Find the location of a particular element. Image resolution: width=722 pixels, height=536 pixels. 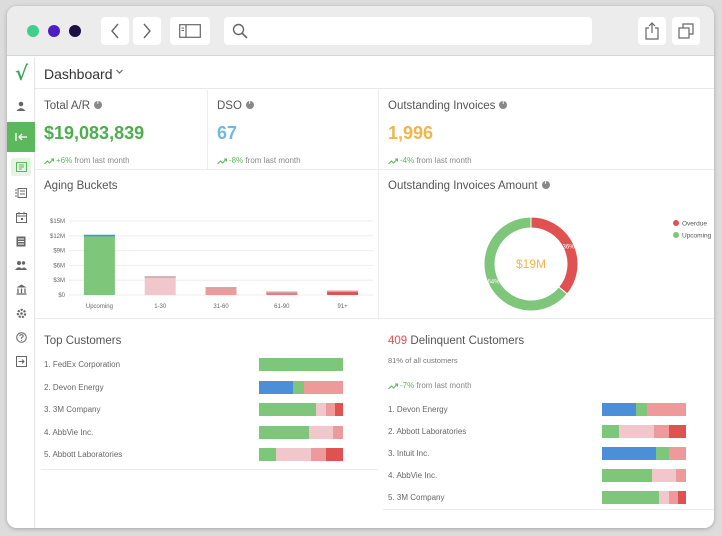

legend-overdue: Overdue is located at coordinates (690, 224).